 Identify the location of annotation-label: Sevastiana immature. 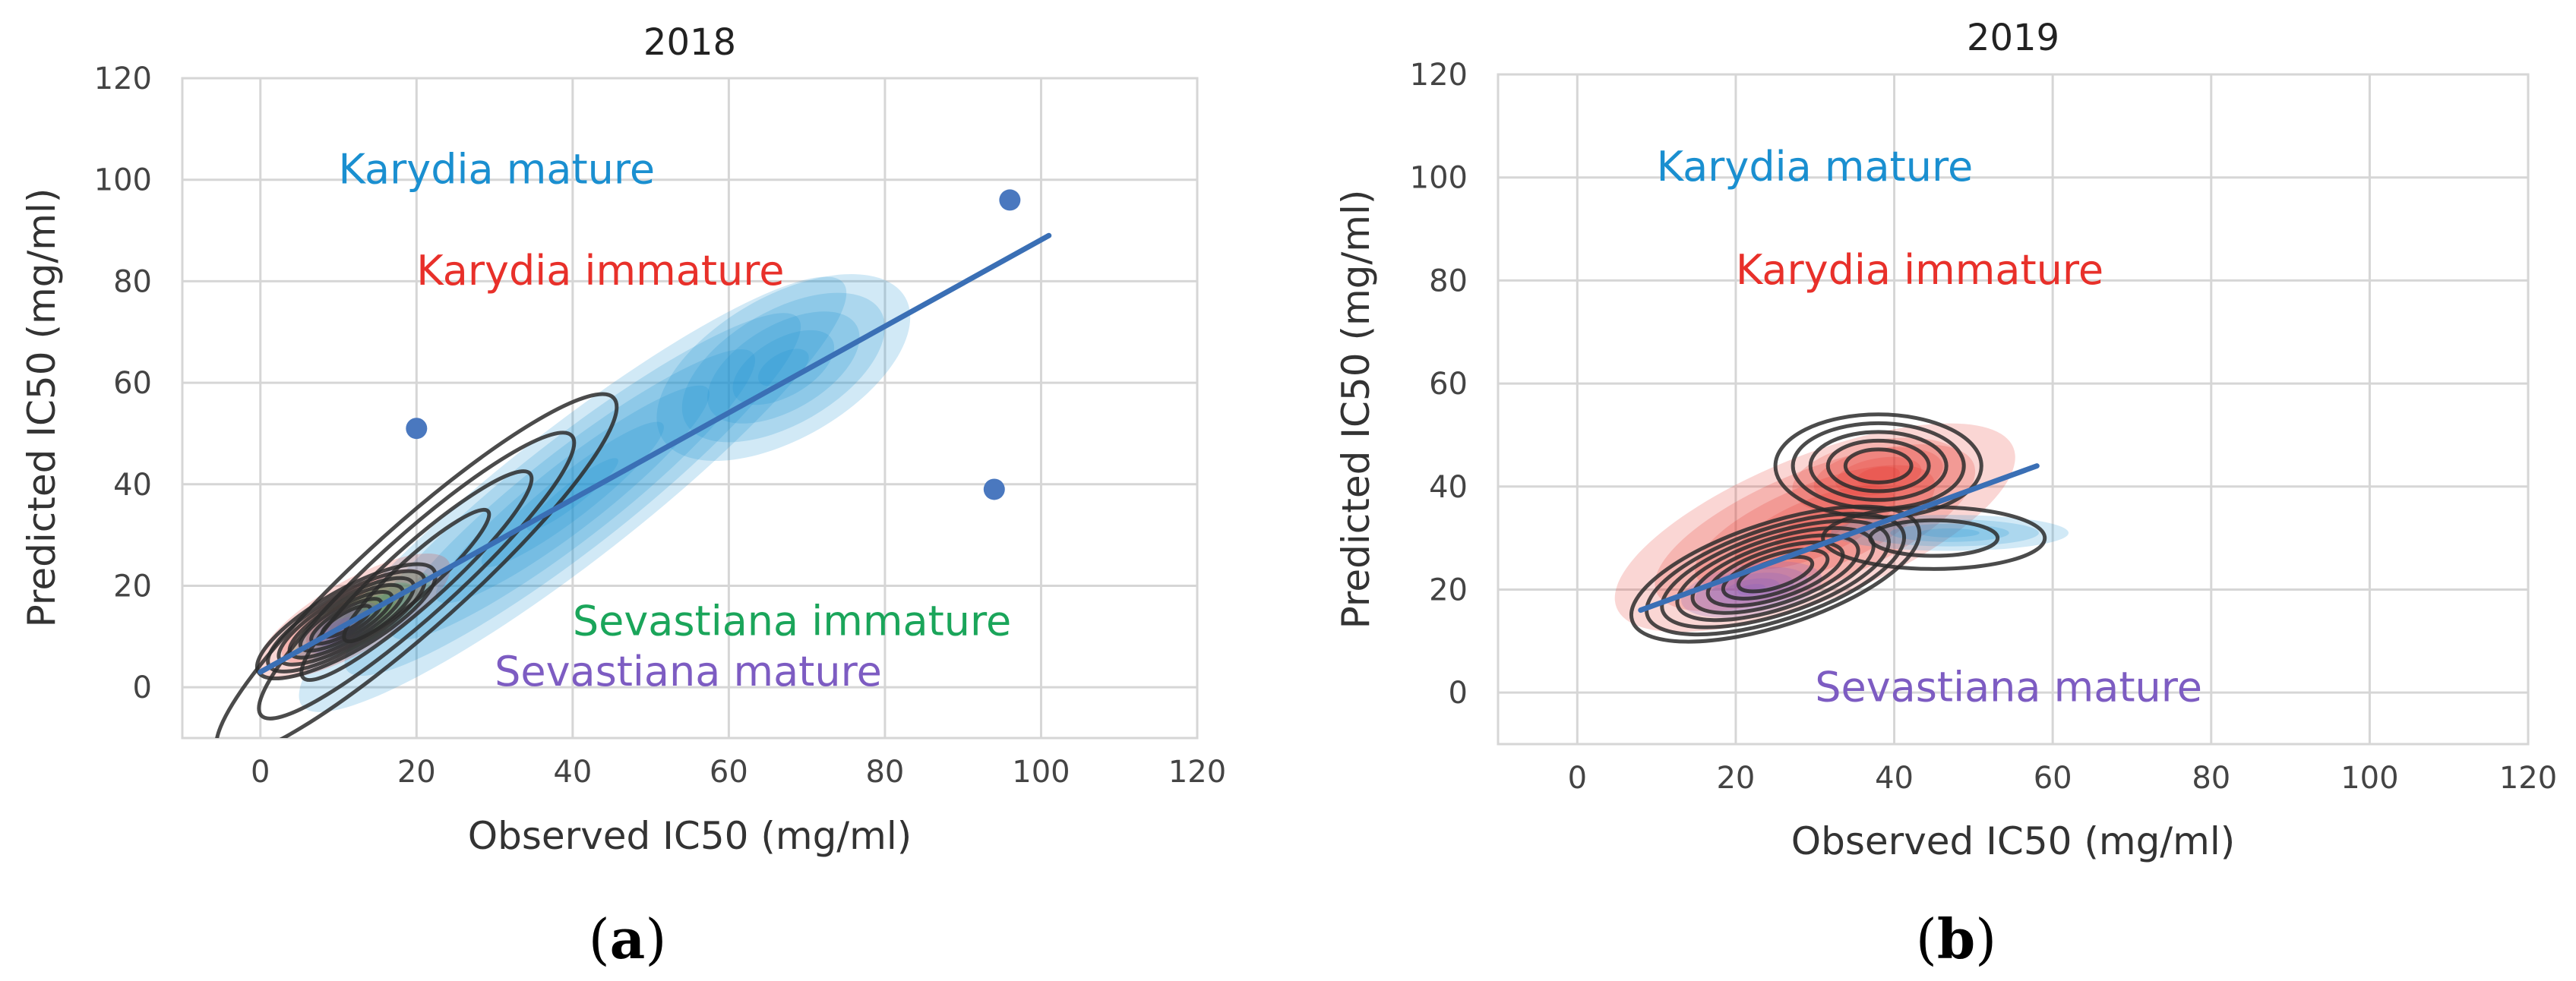
(792, 621).